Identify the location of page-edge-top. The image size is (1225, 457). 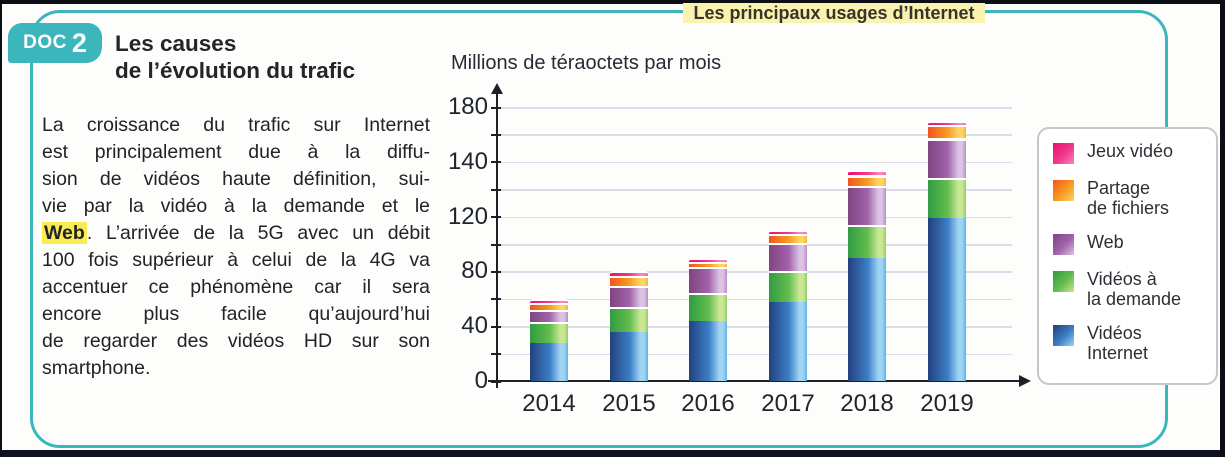
(612, 2).